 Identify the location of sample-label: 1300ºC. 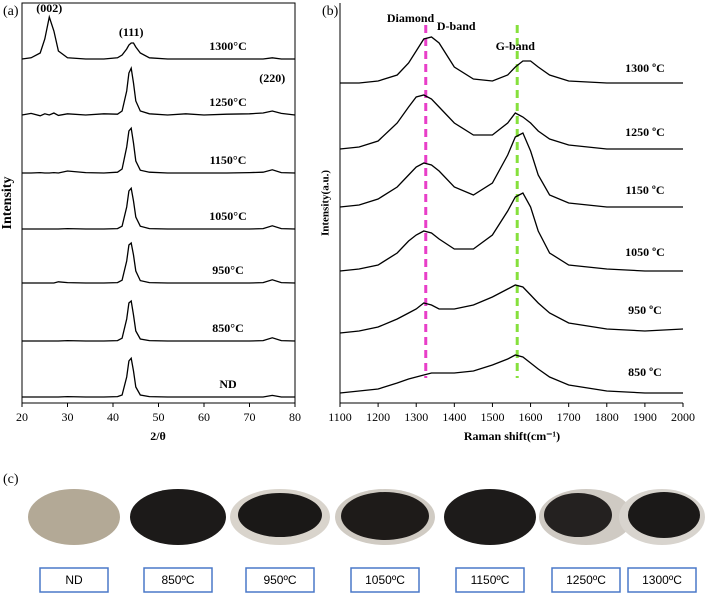
(662, 580).